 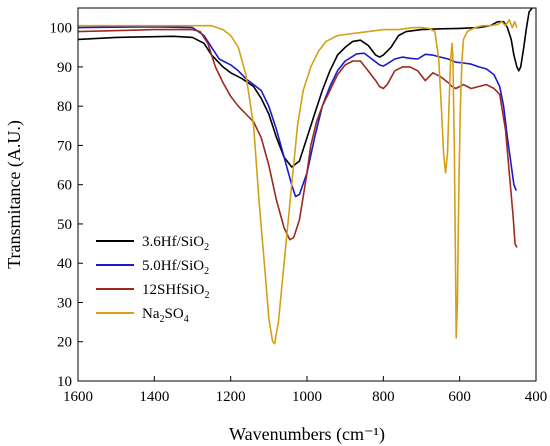 What do you see at coordinates (459, 397) in the screenshot?
I see `x-tick-label: 600` at bounding box center [459, 397].